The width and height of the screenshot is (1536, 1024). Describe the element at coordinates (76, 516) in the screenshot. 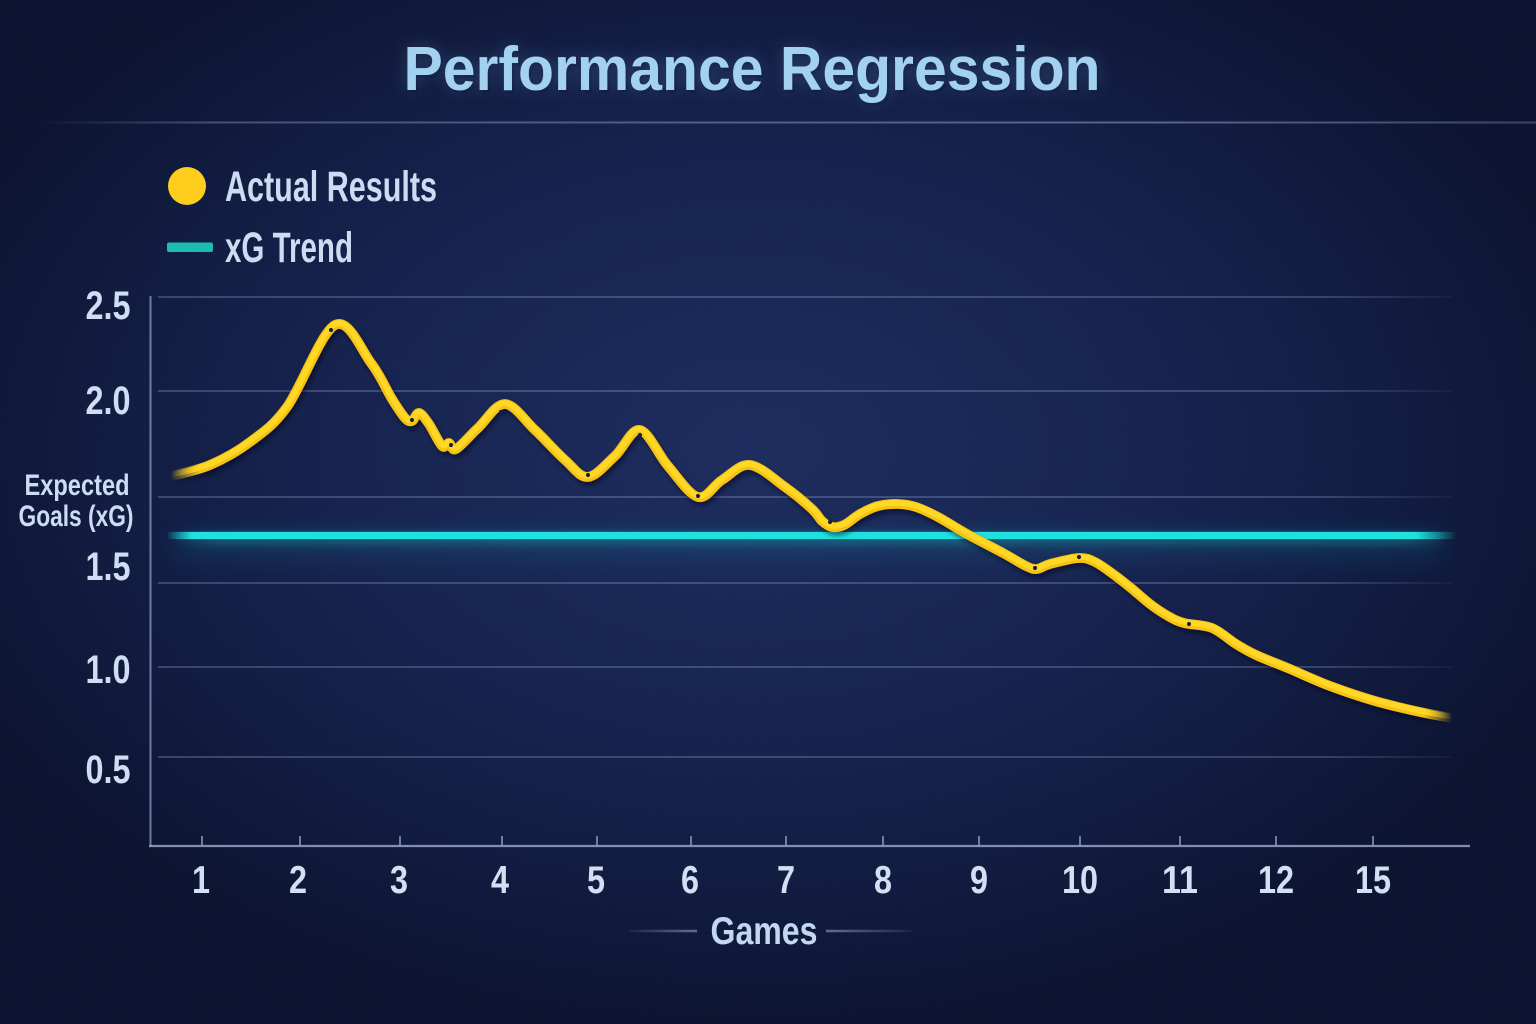

I see `svg-text: Goals (xG)` at that location.